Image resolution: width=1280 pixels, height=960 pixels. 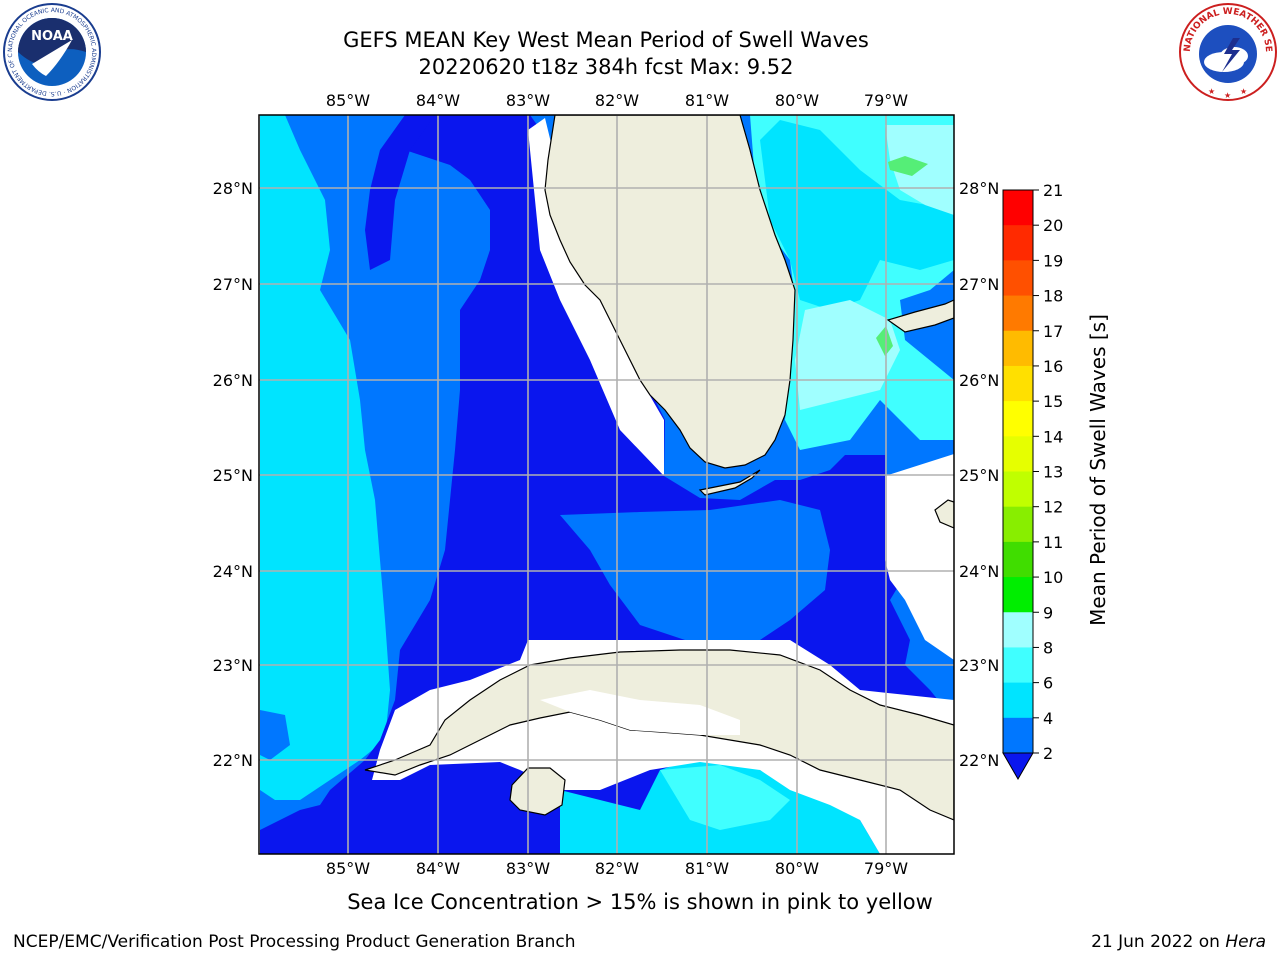 I want to click on lon-label-top: 85°W, so click(x=348, y=100).